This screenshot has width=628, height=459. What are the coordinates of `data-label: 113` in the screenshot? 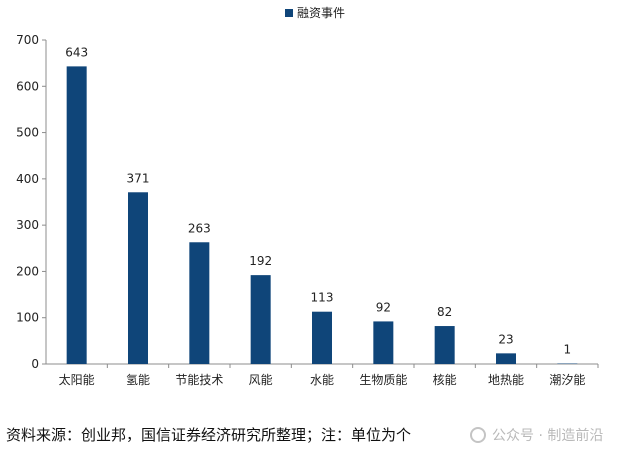 It's located at (322, 298).